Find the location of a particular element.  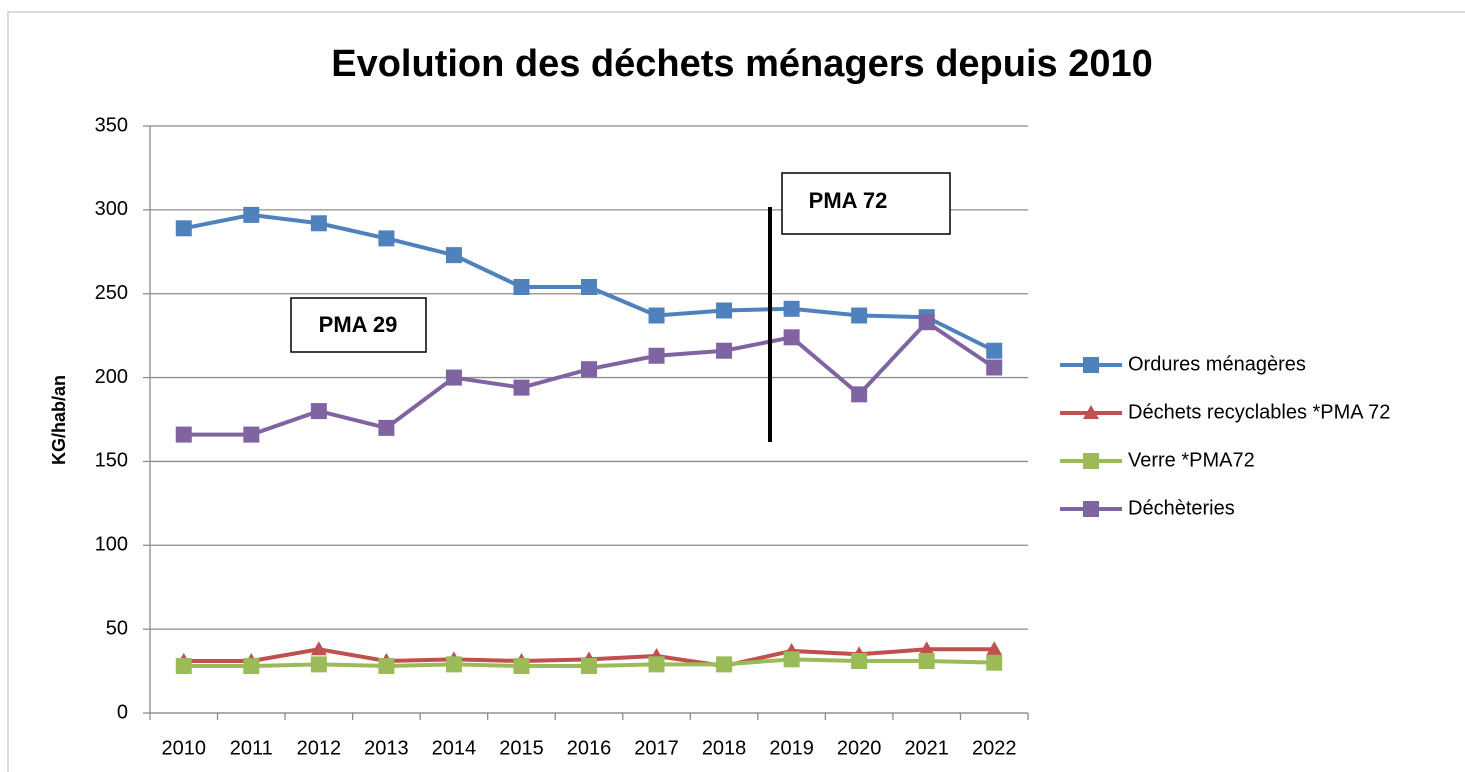

y-tick-label: 350 is located at coordinates (111, 125).